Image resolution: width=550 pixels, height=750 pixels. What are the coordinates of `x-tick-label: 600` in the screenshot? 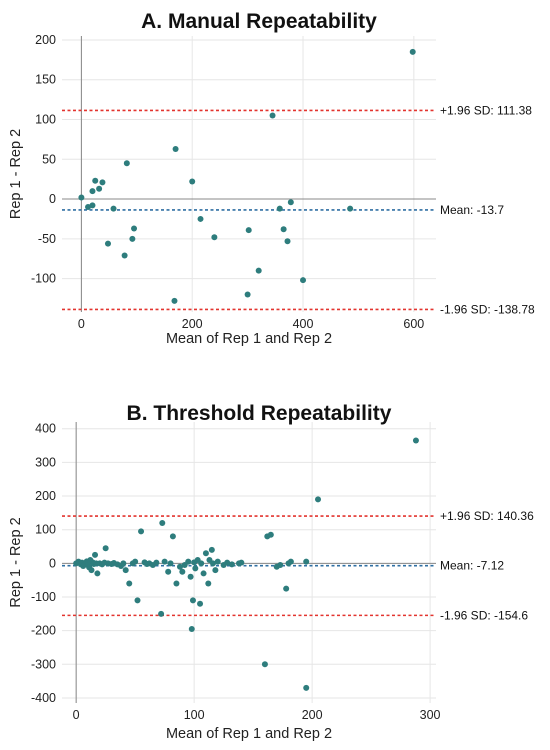 It's located at (413, 324).